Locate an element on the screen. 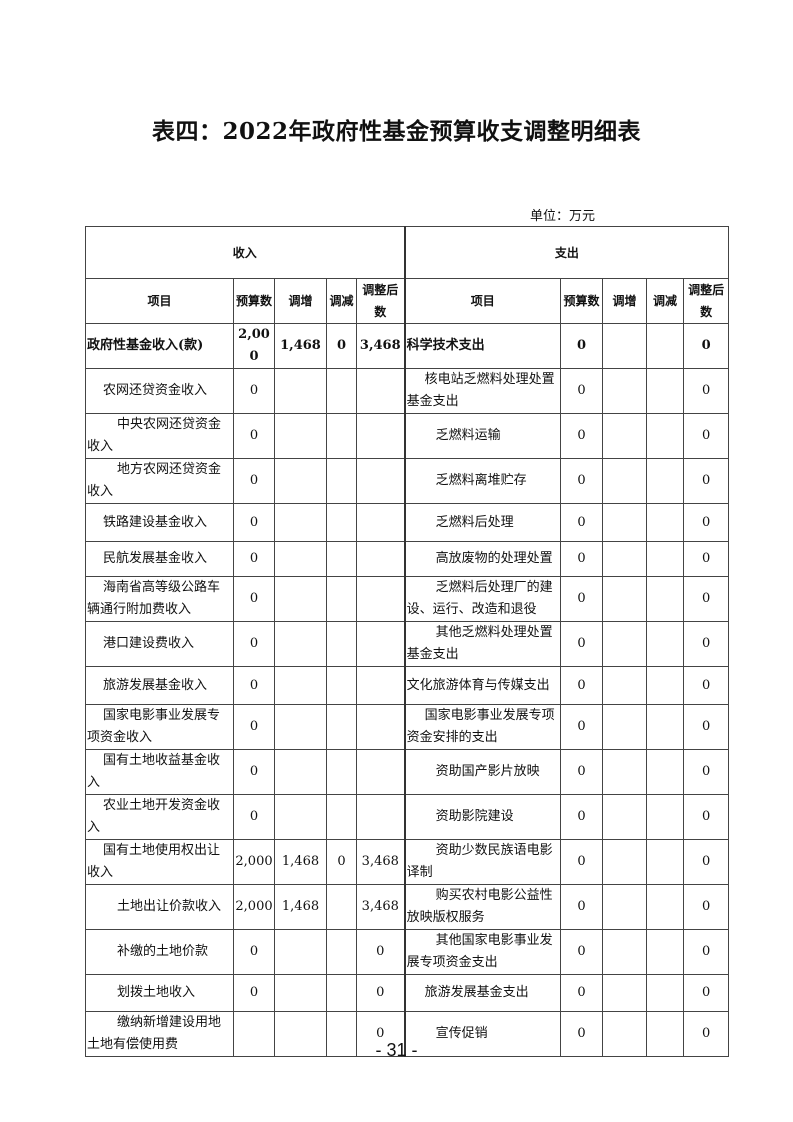 The image size is (793, 1122). income-item: 民航发展基金收入 is located at coordinates (159, 559).